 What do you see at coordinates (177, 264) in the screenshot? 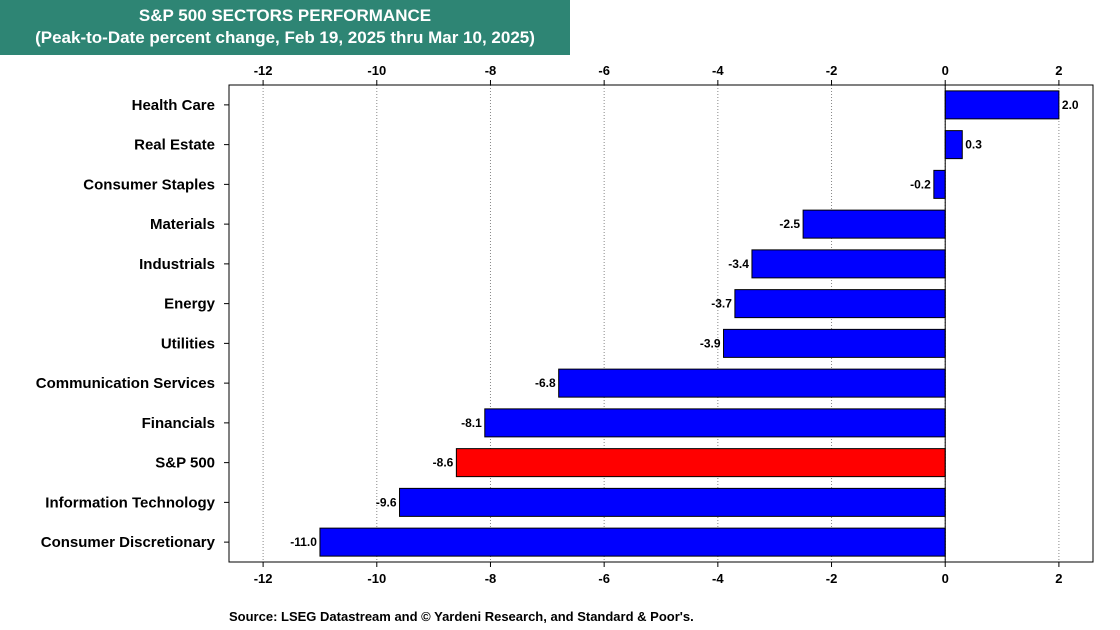
I see `category-label-4: Industrials` at bounding box center [177, 264].